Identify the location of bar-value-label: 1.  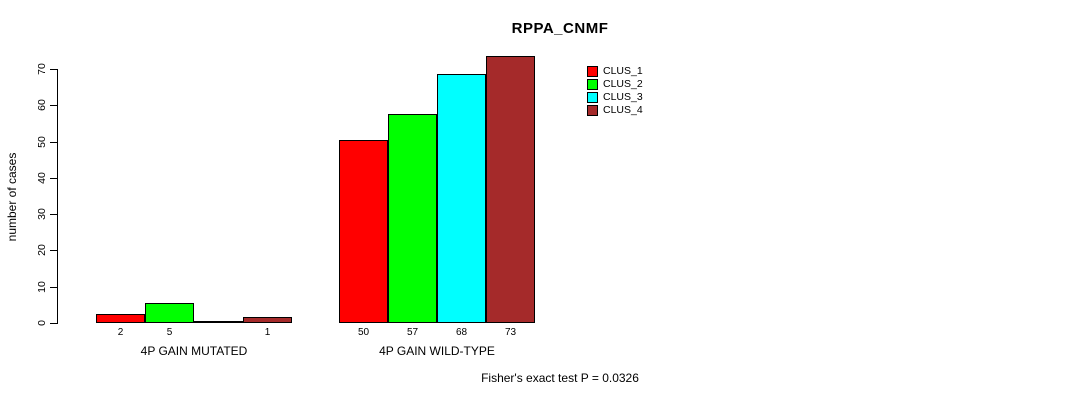
(267, 332).